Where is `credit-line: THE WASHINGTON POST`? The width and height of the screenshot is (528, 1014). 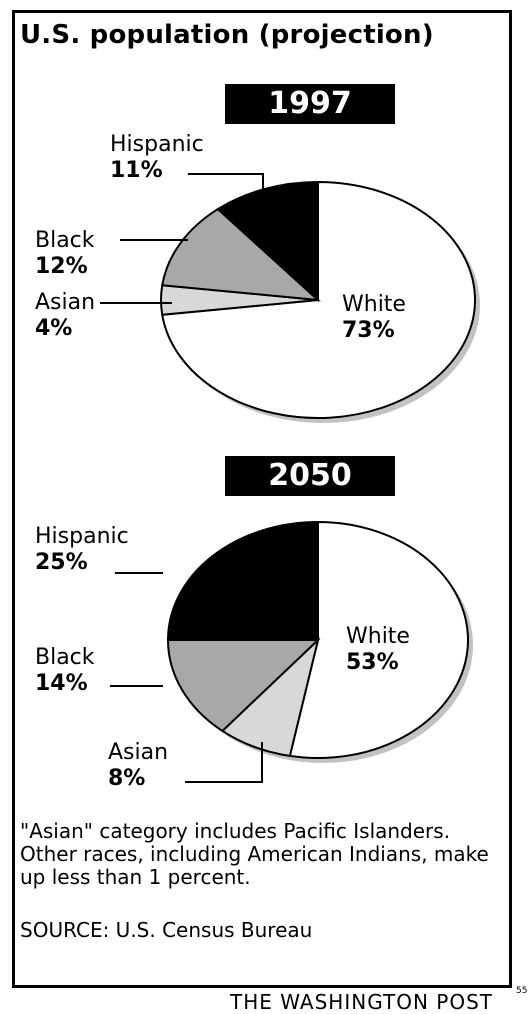 credit-line: THE WASHINGTON POST is located at coordinates (361, 1002).